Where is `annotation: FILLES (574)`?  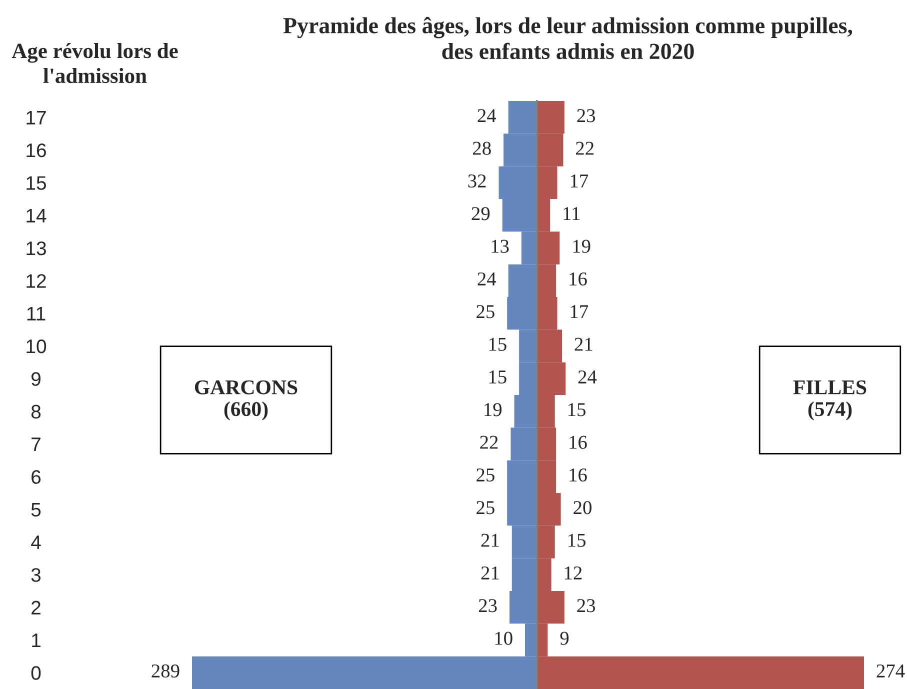
annotation: FILLES (574) is located at coordinates (829, 400).